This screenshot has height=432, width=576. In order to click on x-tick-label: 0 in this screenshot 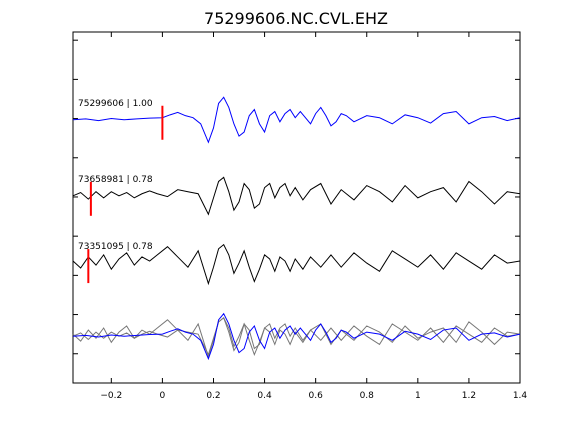, I will do `click(163, 396)`.